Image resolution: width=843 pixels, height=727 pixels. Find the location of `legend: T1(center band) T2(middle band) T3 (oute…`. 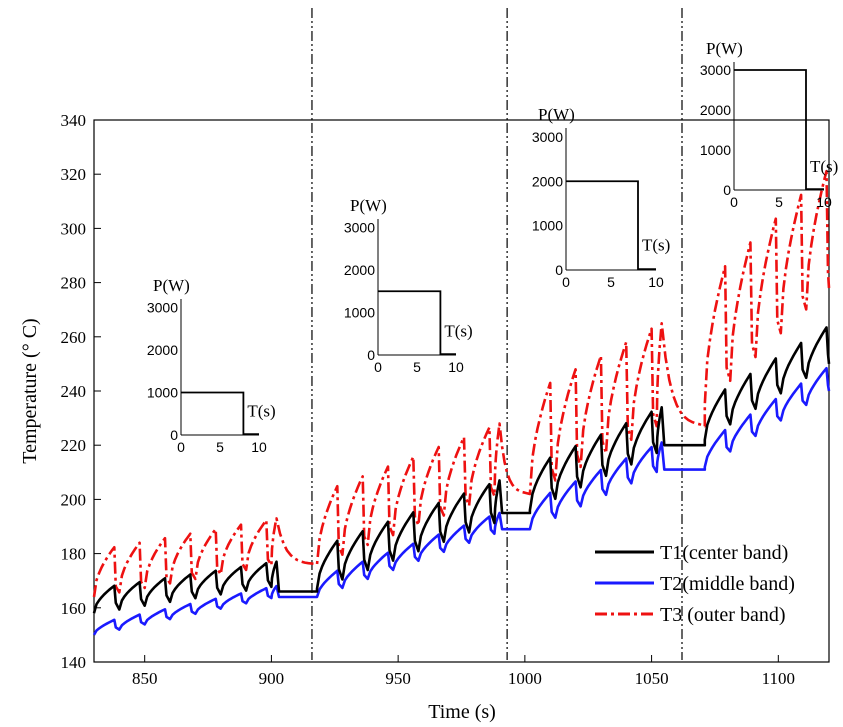

legend: T1(center band) T2(middle band) T3 (oute… is located at coordinates (695, 584).